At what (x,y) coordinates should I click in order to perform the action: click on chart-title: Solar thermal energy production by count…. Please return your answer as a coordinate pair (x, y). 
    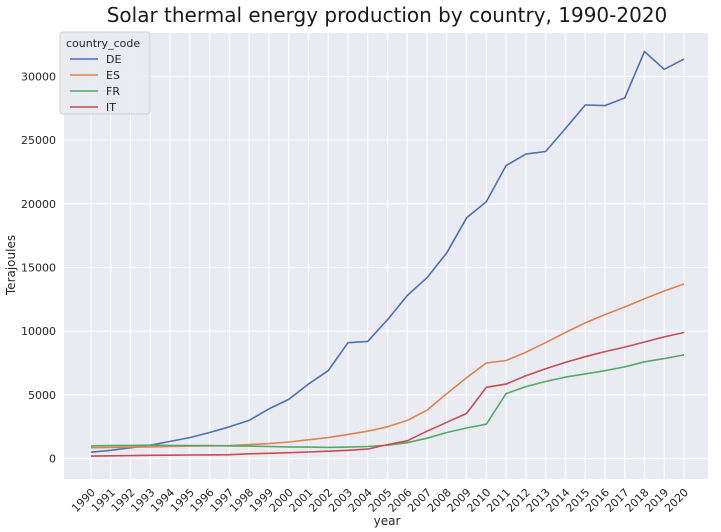
    Looking at the image, I should click on (387, 15).